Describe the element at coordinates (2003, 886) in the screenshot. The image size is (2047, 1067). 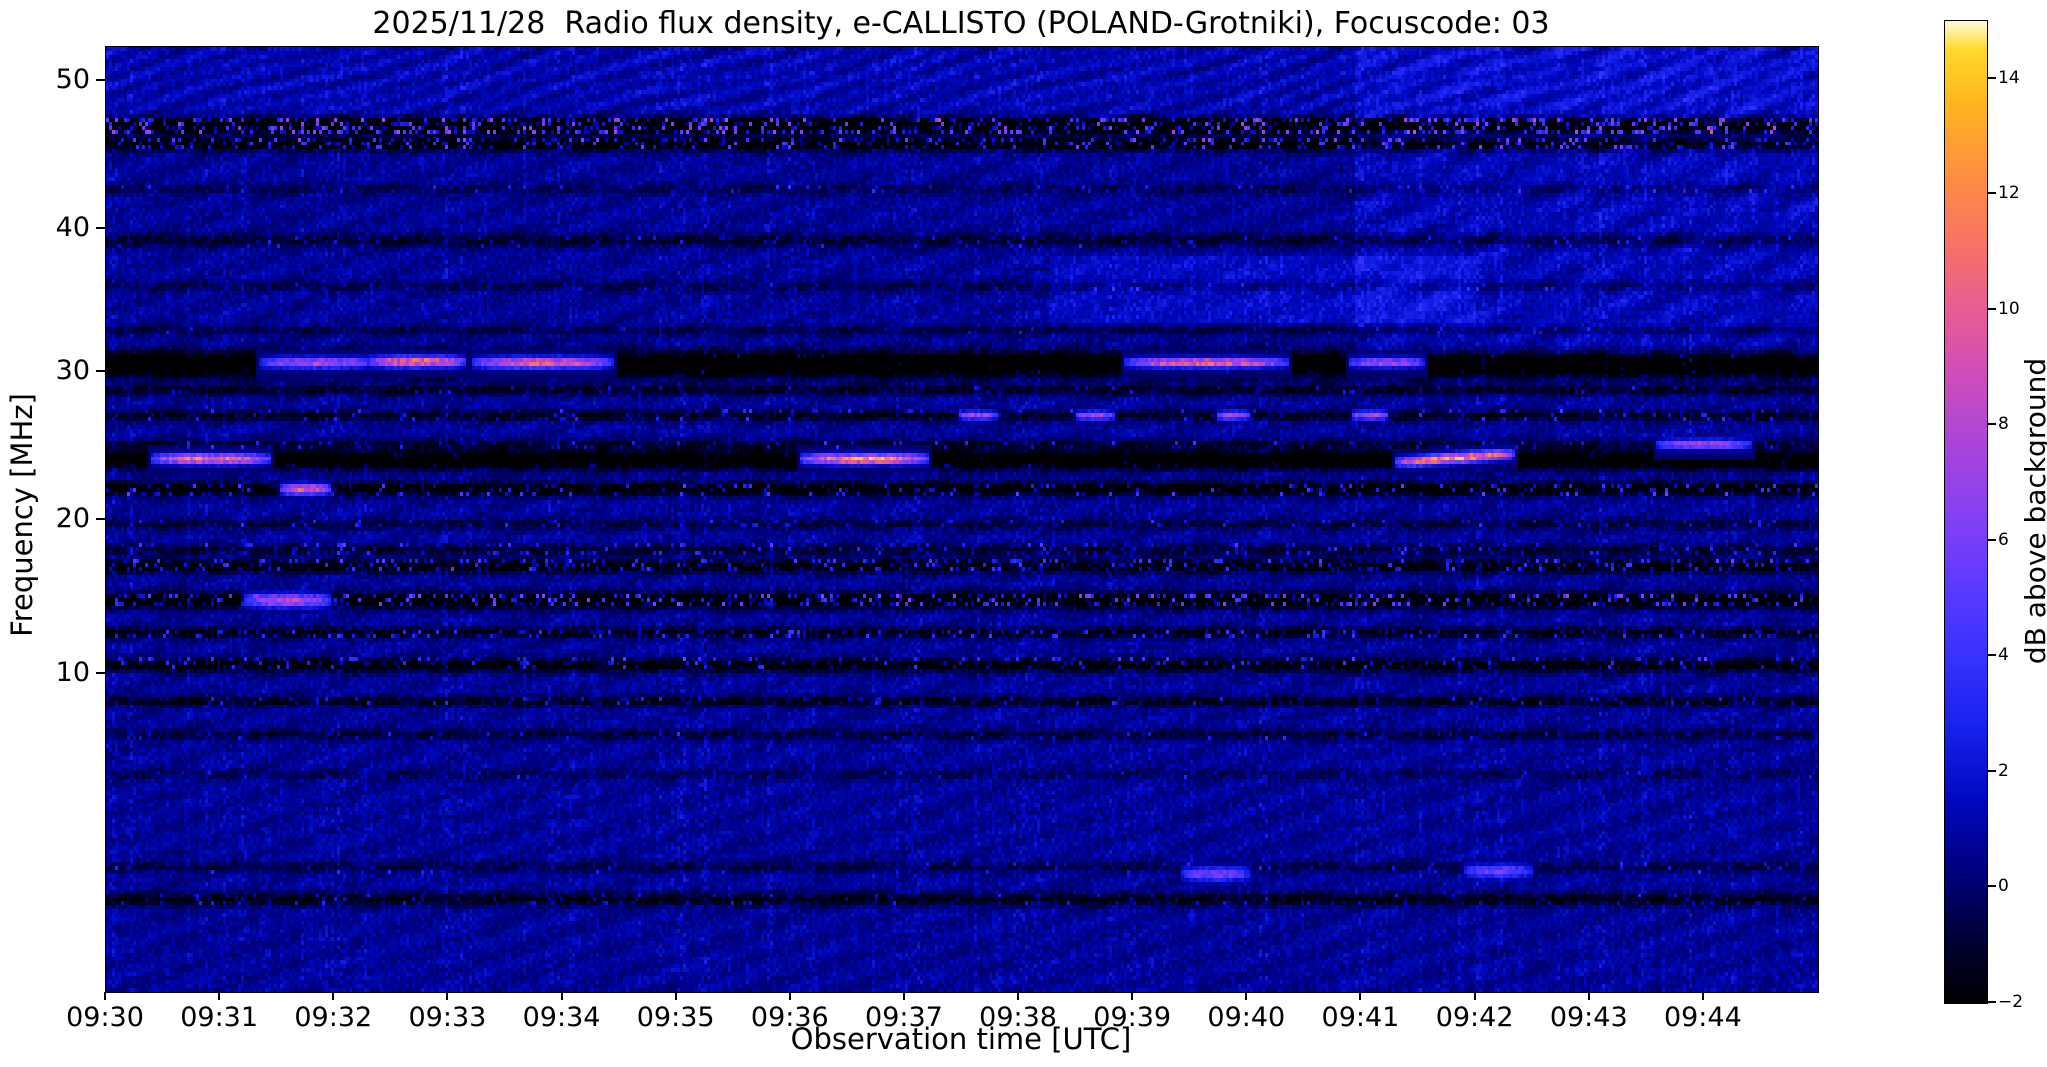
I see `colorbar-tick-label: 0` at that location.